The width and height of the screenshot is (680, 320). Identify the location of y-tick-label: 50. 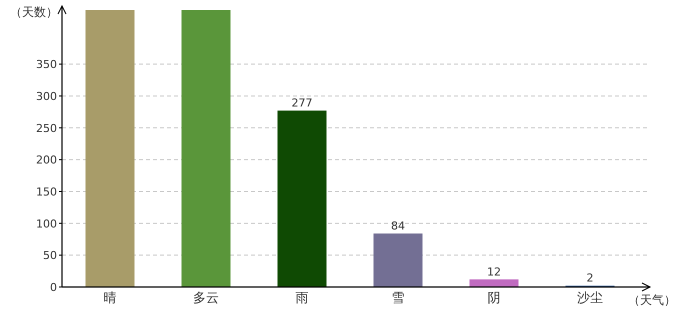
(50, 255).